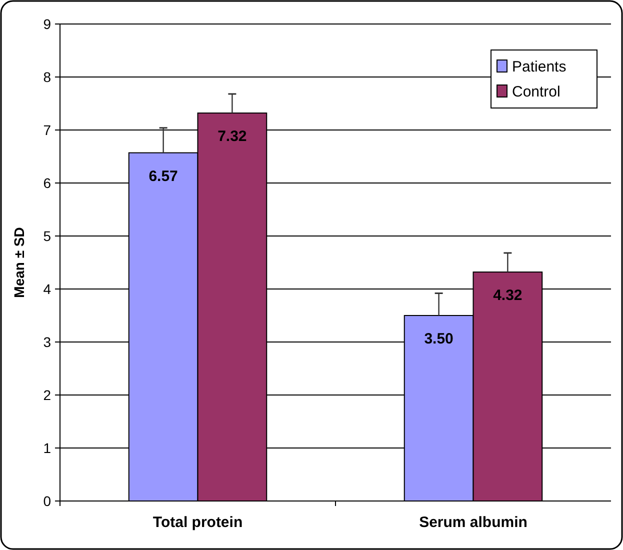 Image resolution: width=623 pixels, height=550 pixels. What do you see at coordinates (47, 130) in the screenshot?
I see `y-tick-label: 7` at bounding box center [47, 130].